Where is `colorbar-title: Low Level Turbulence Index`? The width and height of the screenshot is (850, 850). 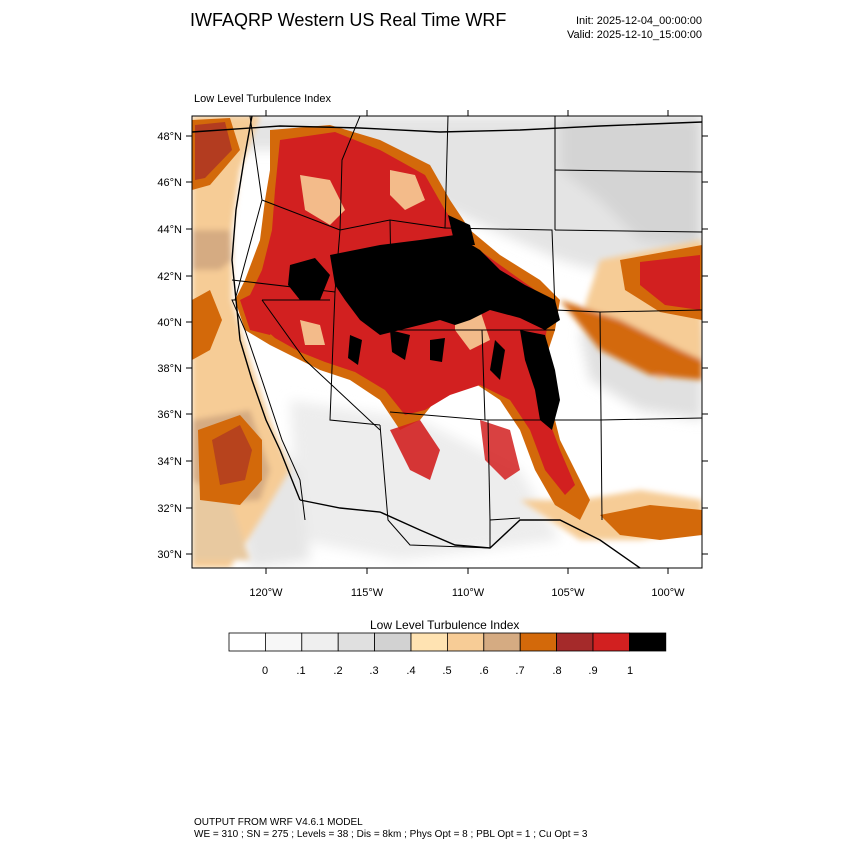 colorbar-title: Low Level Turbulence Index is located at coordinates (445, 625).